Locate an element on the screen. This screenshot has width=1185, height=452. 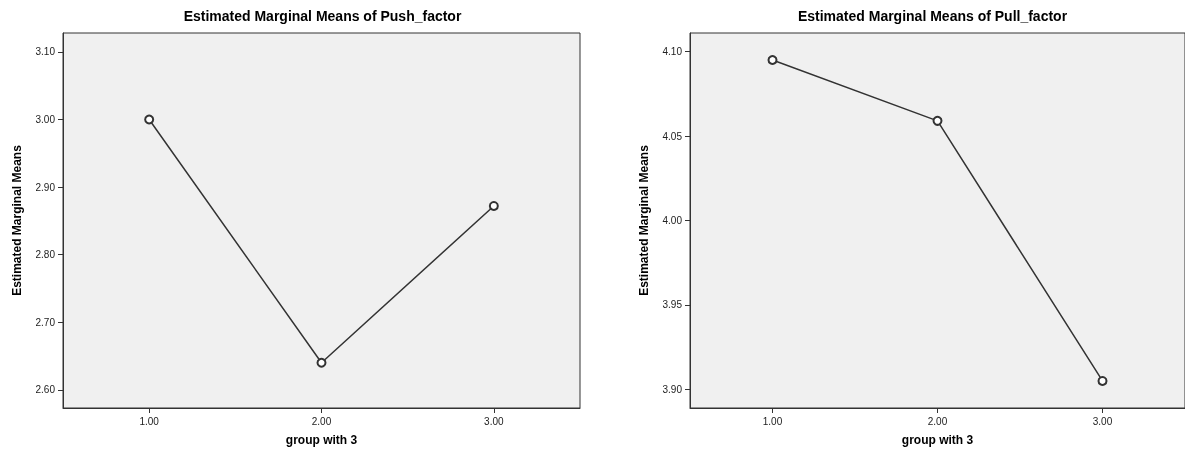
chart-title: Estimated Marginal Means of Push_factor is located at coordinates (322, 16).